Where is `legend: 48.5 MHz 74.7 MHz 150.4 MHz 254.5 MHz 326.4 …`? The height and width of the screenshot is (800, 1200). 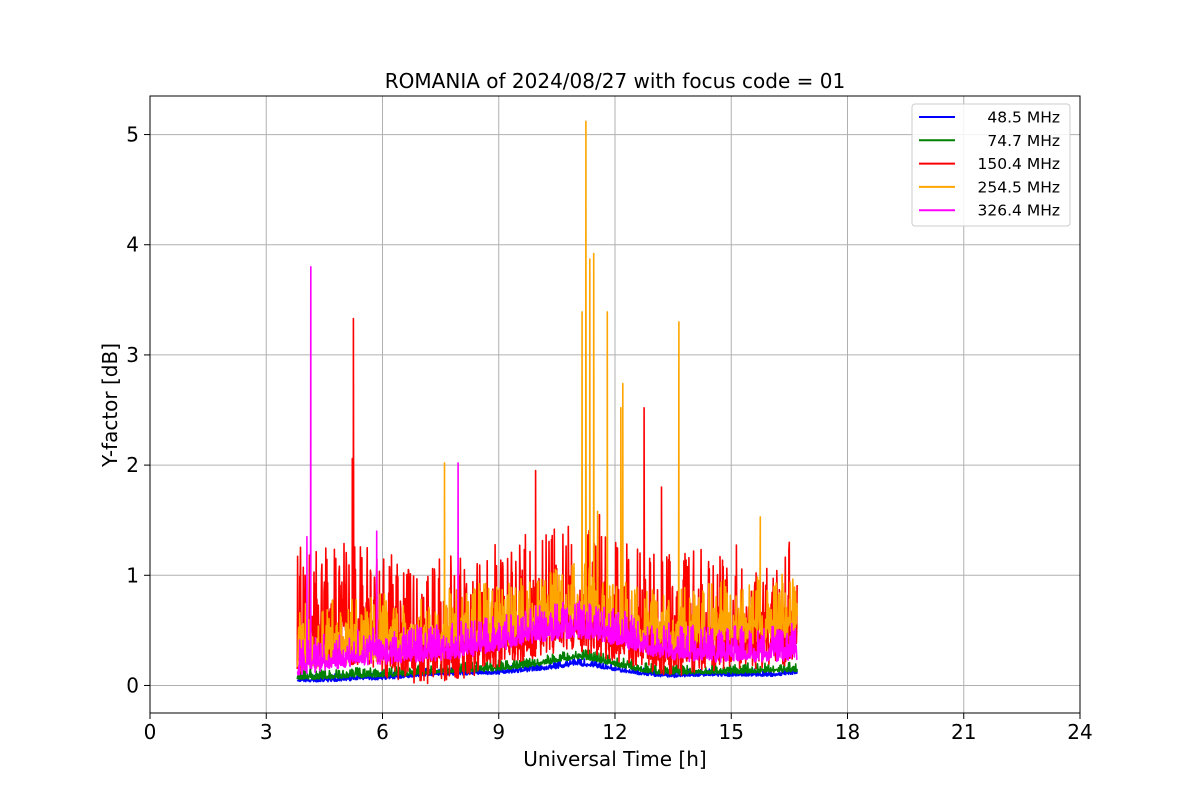 legend: 48.5 MHz 74.7 MHz 150.4 MHz 254.5 MHz 326.4 … is located at coordinates (991, 165).